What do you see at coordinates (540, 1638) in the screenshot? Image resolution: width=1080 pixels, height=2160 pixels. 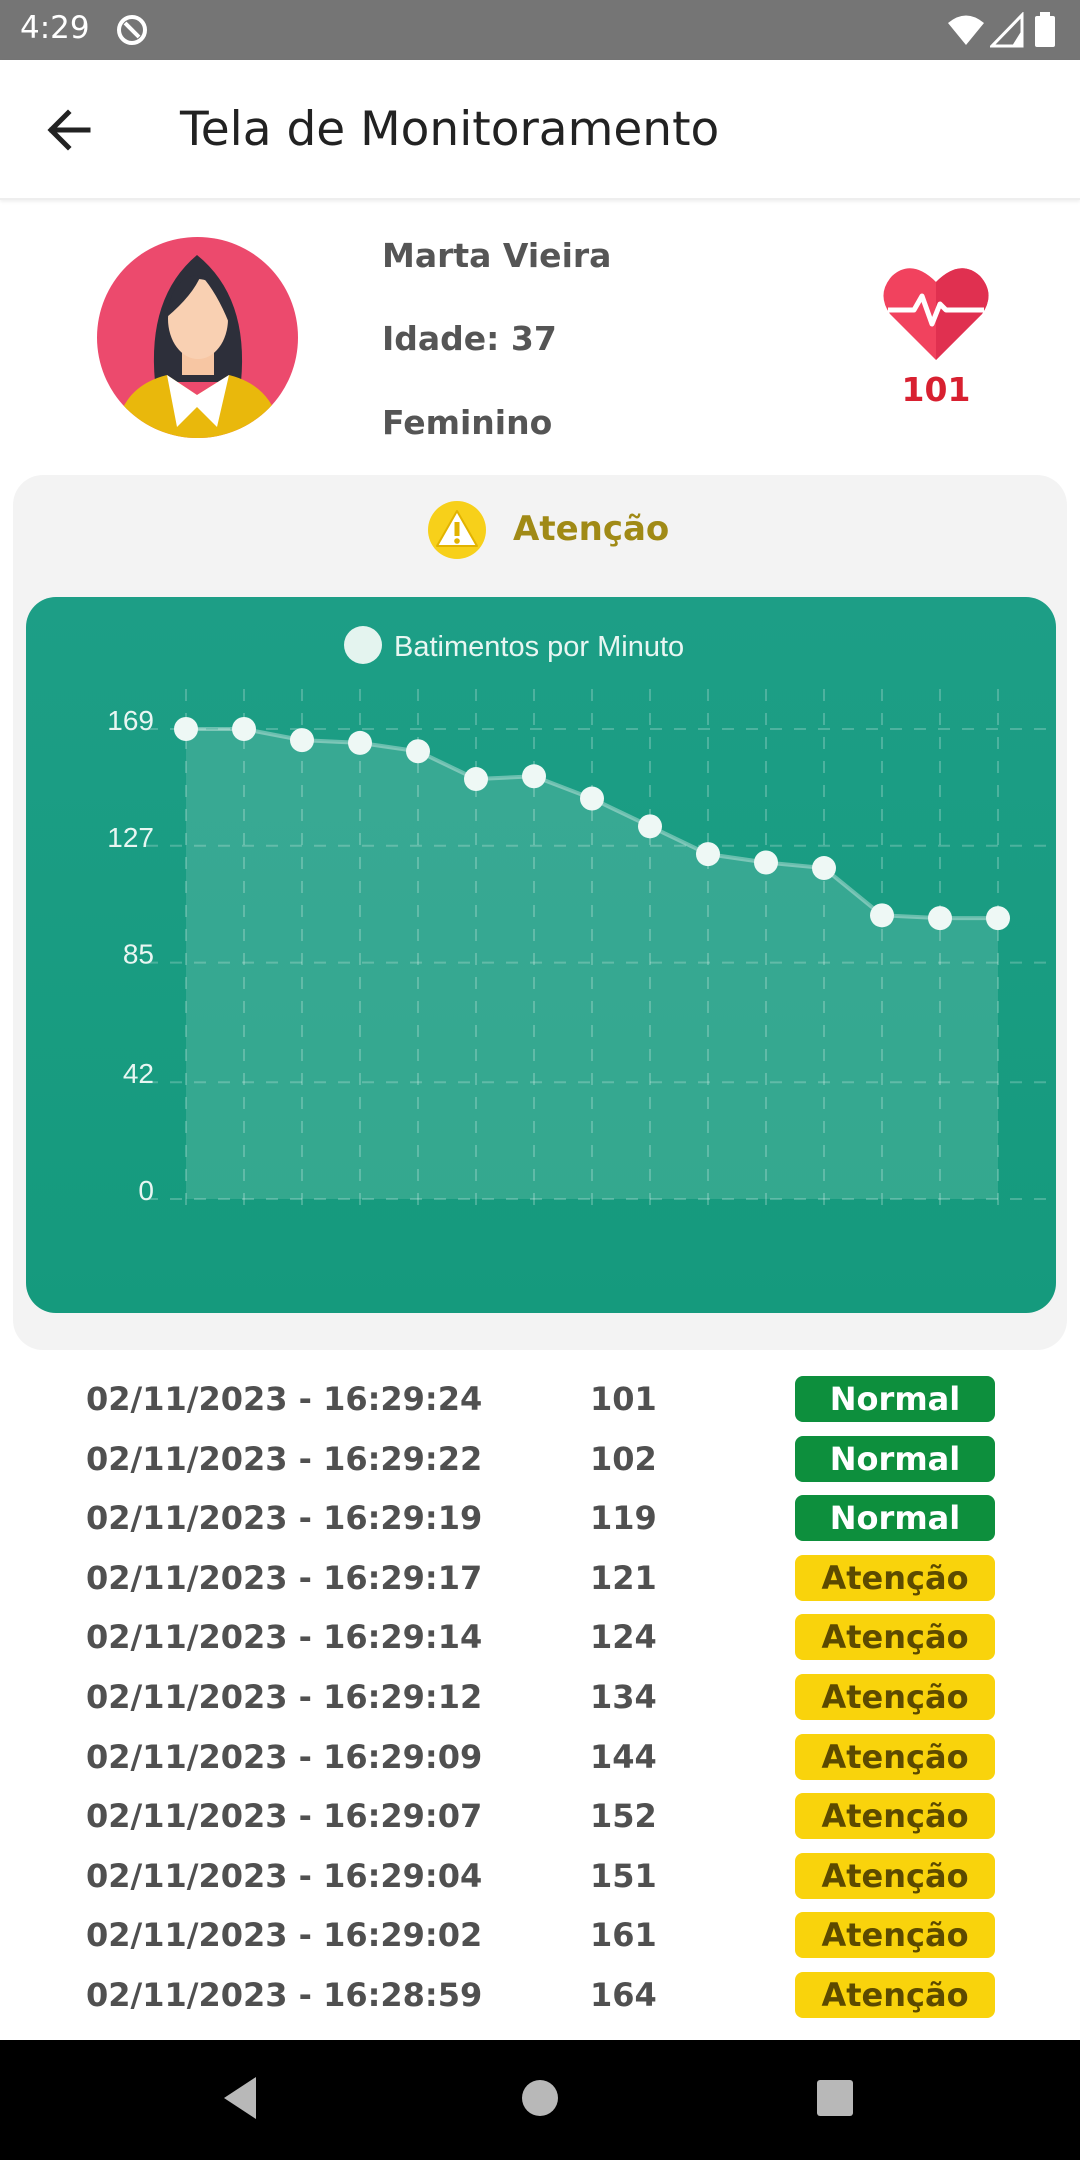 I see `reading-row: 02/11/2023 - 16:29:14 124 Atenção` at bounding box center [540, 1638].